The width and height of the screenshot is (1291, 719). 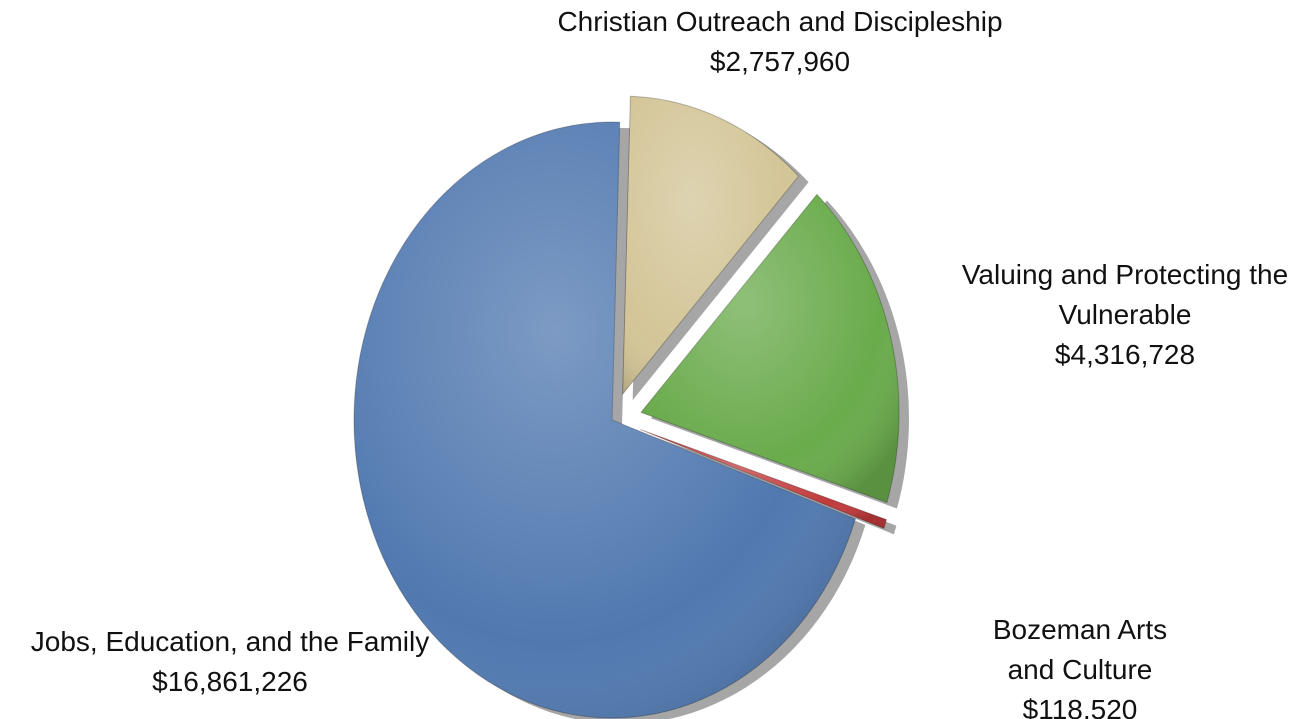 What do you see at coordinates (1080, 649) in the screenshot?
I see `category-name: Bozeman Arts and Culture` at bounding box center [1080, 649].